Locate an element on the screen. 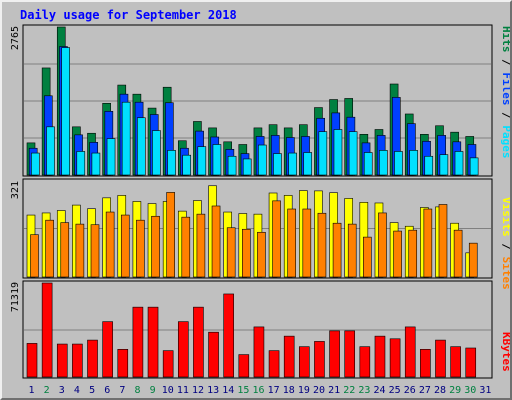 This screenshot has height=400, width=512. x-tick-label: 5 is located at coordinates (92, 390).